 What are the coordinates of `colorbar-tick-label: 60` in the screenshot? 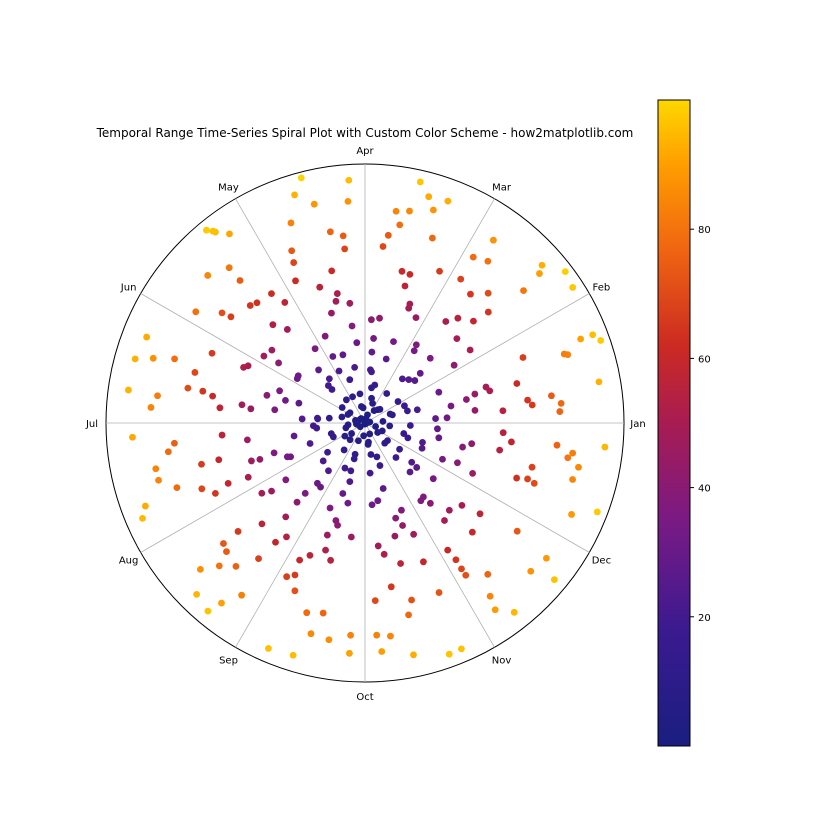 It's located at (704, 359).